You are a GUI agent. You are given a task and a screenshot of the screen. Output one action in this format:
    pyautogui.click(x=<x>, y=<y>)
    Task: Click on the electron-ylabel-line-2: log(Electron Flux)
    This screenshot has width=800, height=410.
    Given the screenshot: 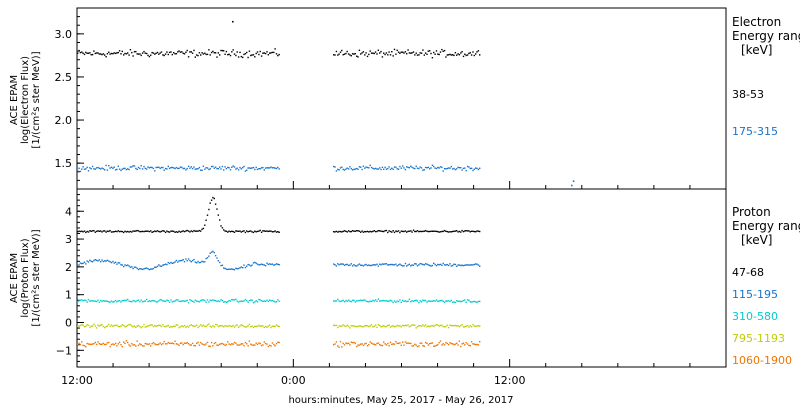 What is the action you would take?
    pyautogui.click(x=25, y=100)
    